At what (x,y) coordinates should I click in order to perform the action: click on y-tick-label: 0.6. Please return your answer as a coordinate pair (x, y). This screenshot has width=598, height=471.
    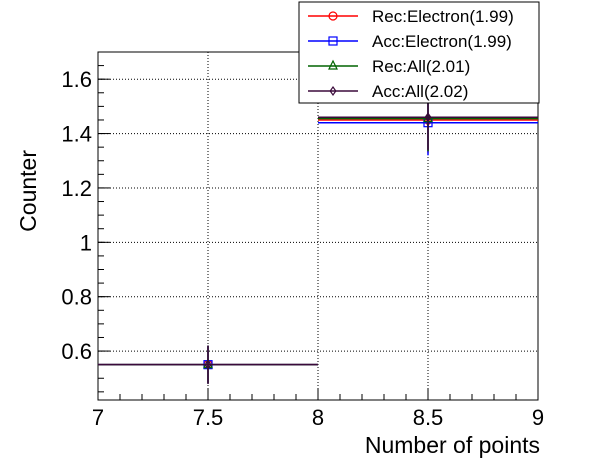
    Looking at the image, I should click on (76, 351).